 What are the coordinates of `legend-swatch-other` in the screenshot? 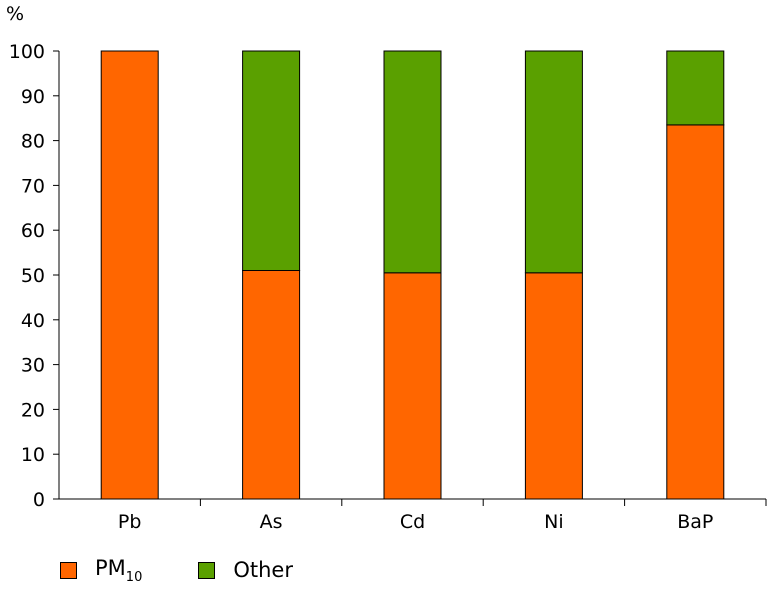 It's located at (207, 570).